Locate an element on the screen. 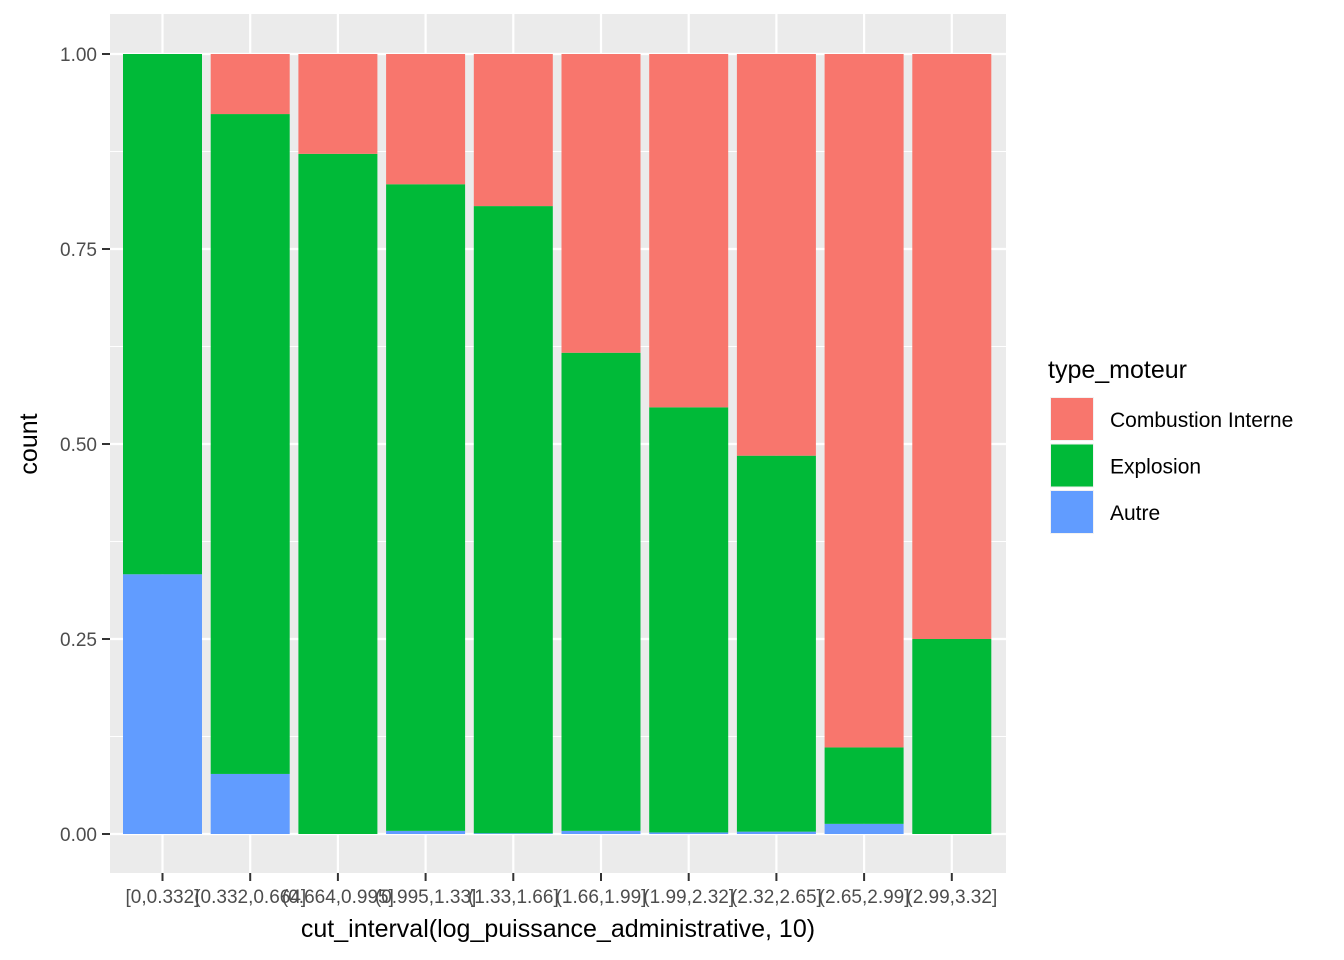 This screenshot has height=960, width=1344. y-tick-label: 1.00 is located at coordinates (78, 55).